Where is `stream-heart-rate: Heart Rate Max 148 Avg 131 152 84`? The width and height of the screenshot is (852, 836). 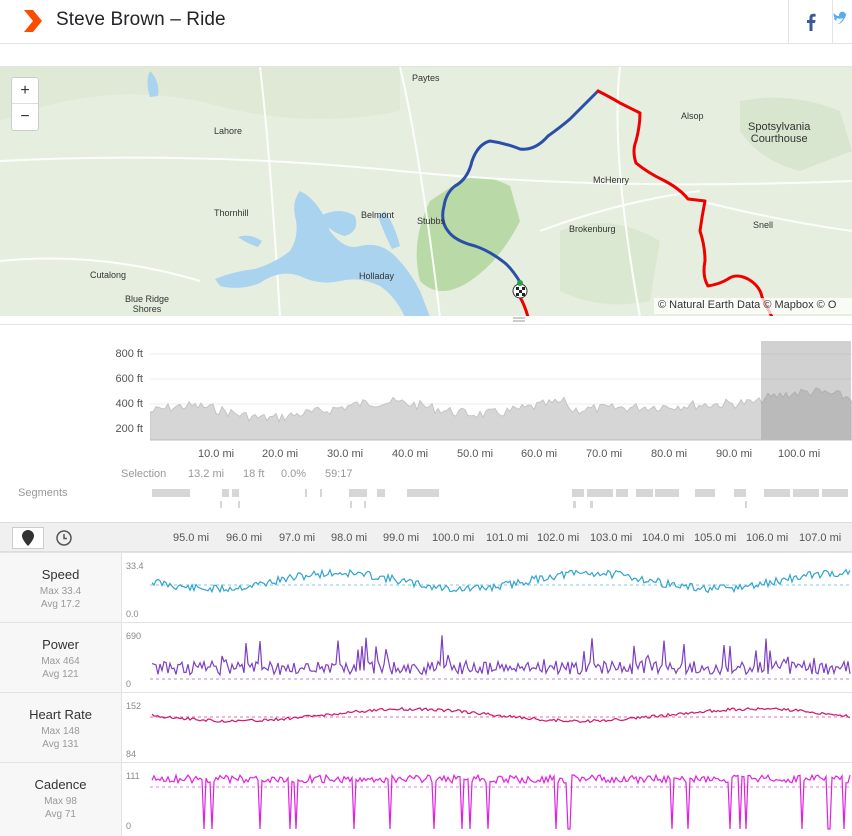 stream-heart-rate: Heart Rate Max 148 Avg 131 152 84 is located at coordinates (426, 727).